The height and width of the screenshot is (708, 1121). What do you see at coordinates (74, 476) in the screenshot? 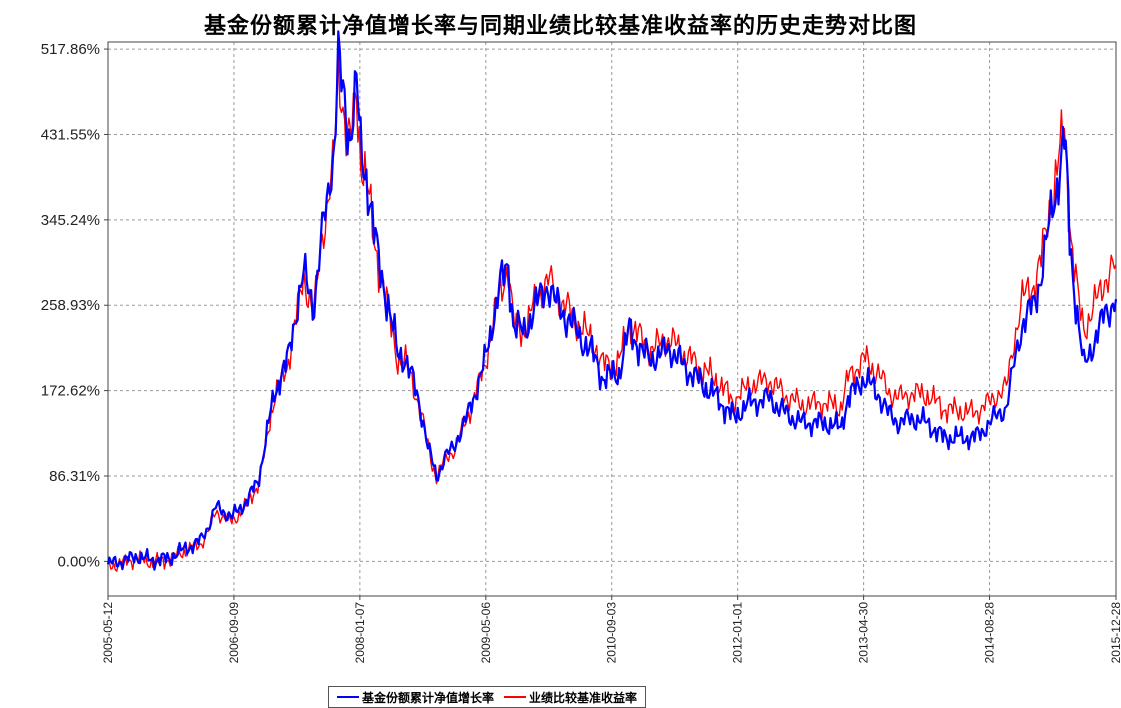
I see `y-tick-label: 86.31%` at bounding box center [74, 476].